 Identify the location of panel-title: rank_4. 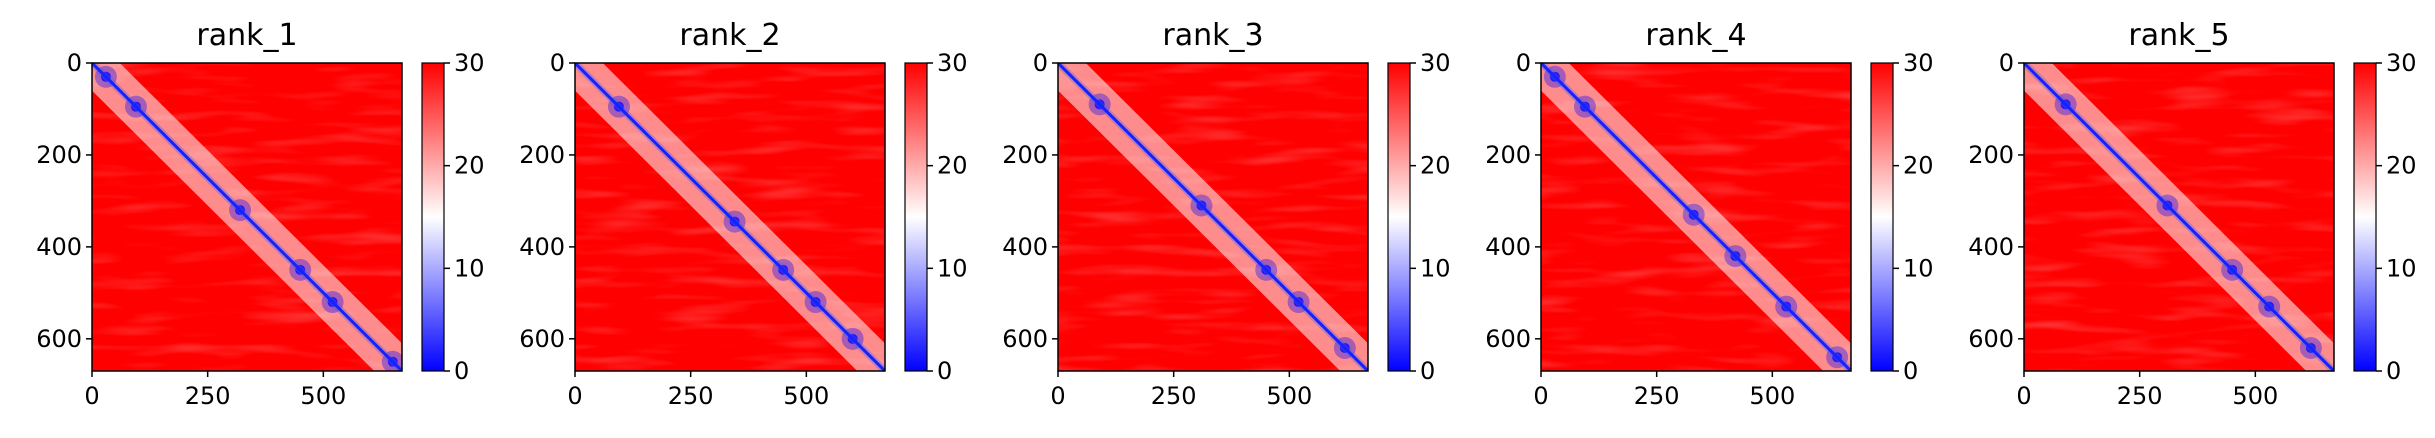
(1695, 35).